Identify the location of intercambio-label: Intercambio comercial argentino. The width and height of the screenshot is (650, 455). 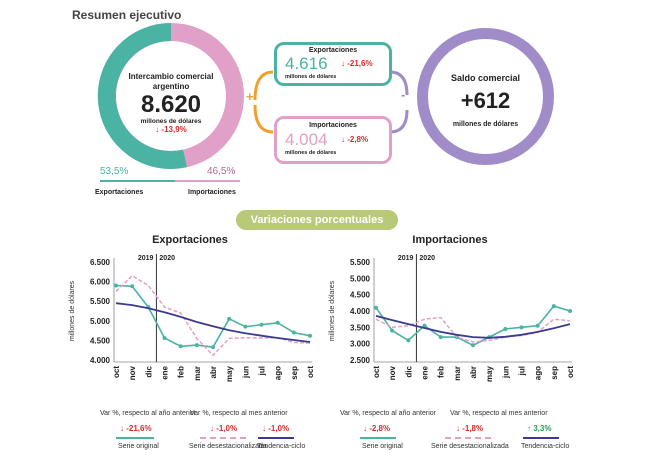
(171, 81).